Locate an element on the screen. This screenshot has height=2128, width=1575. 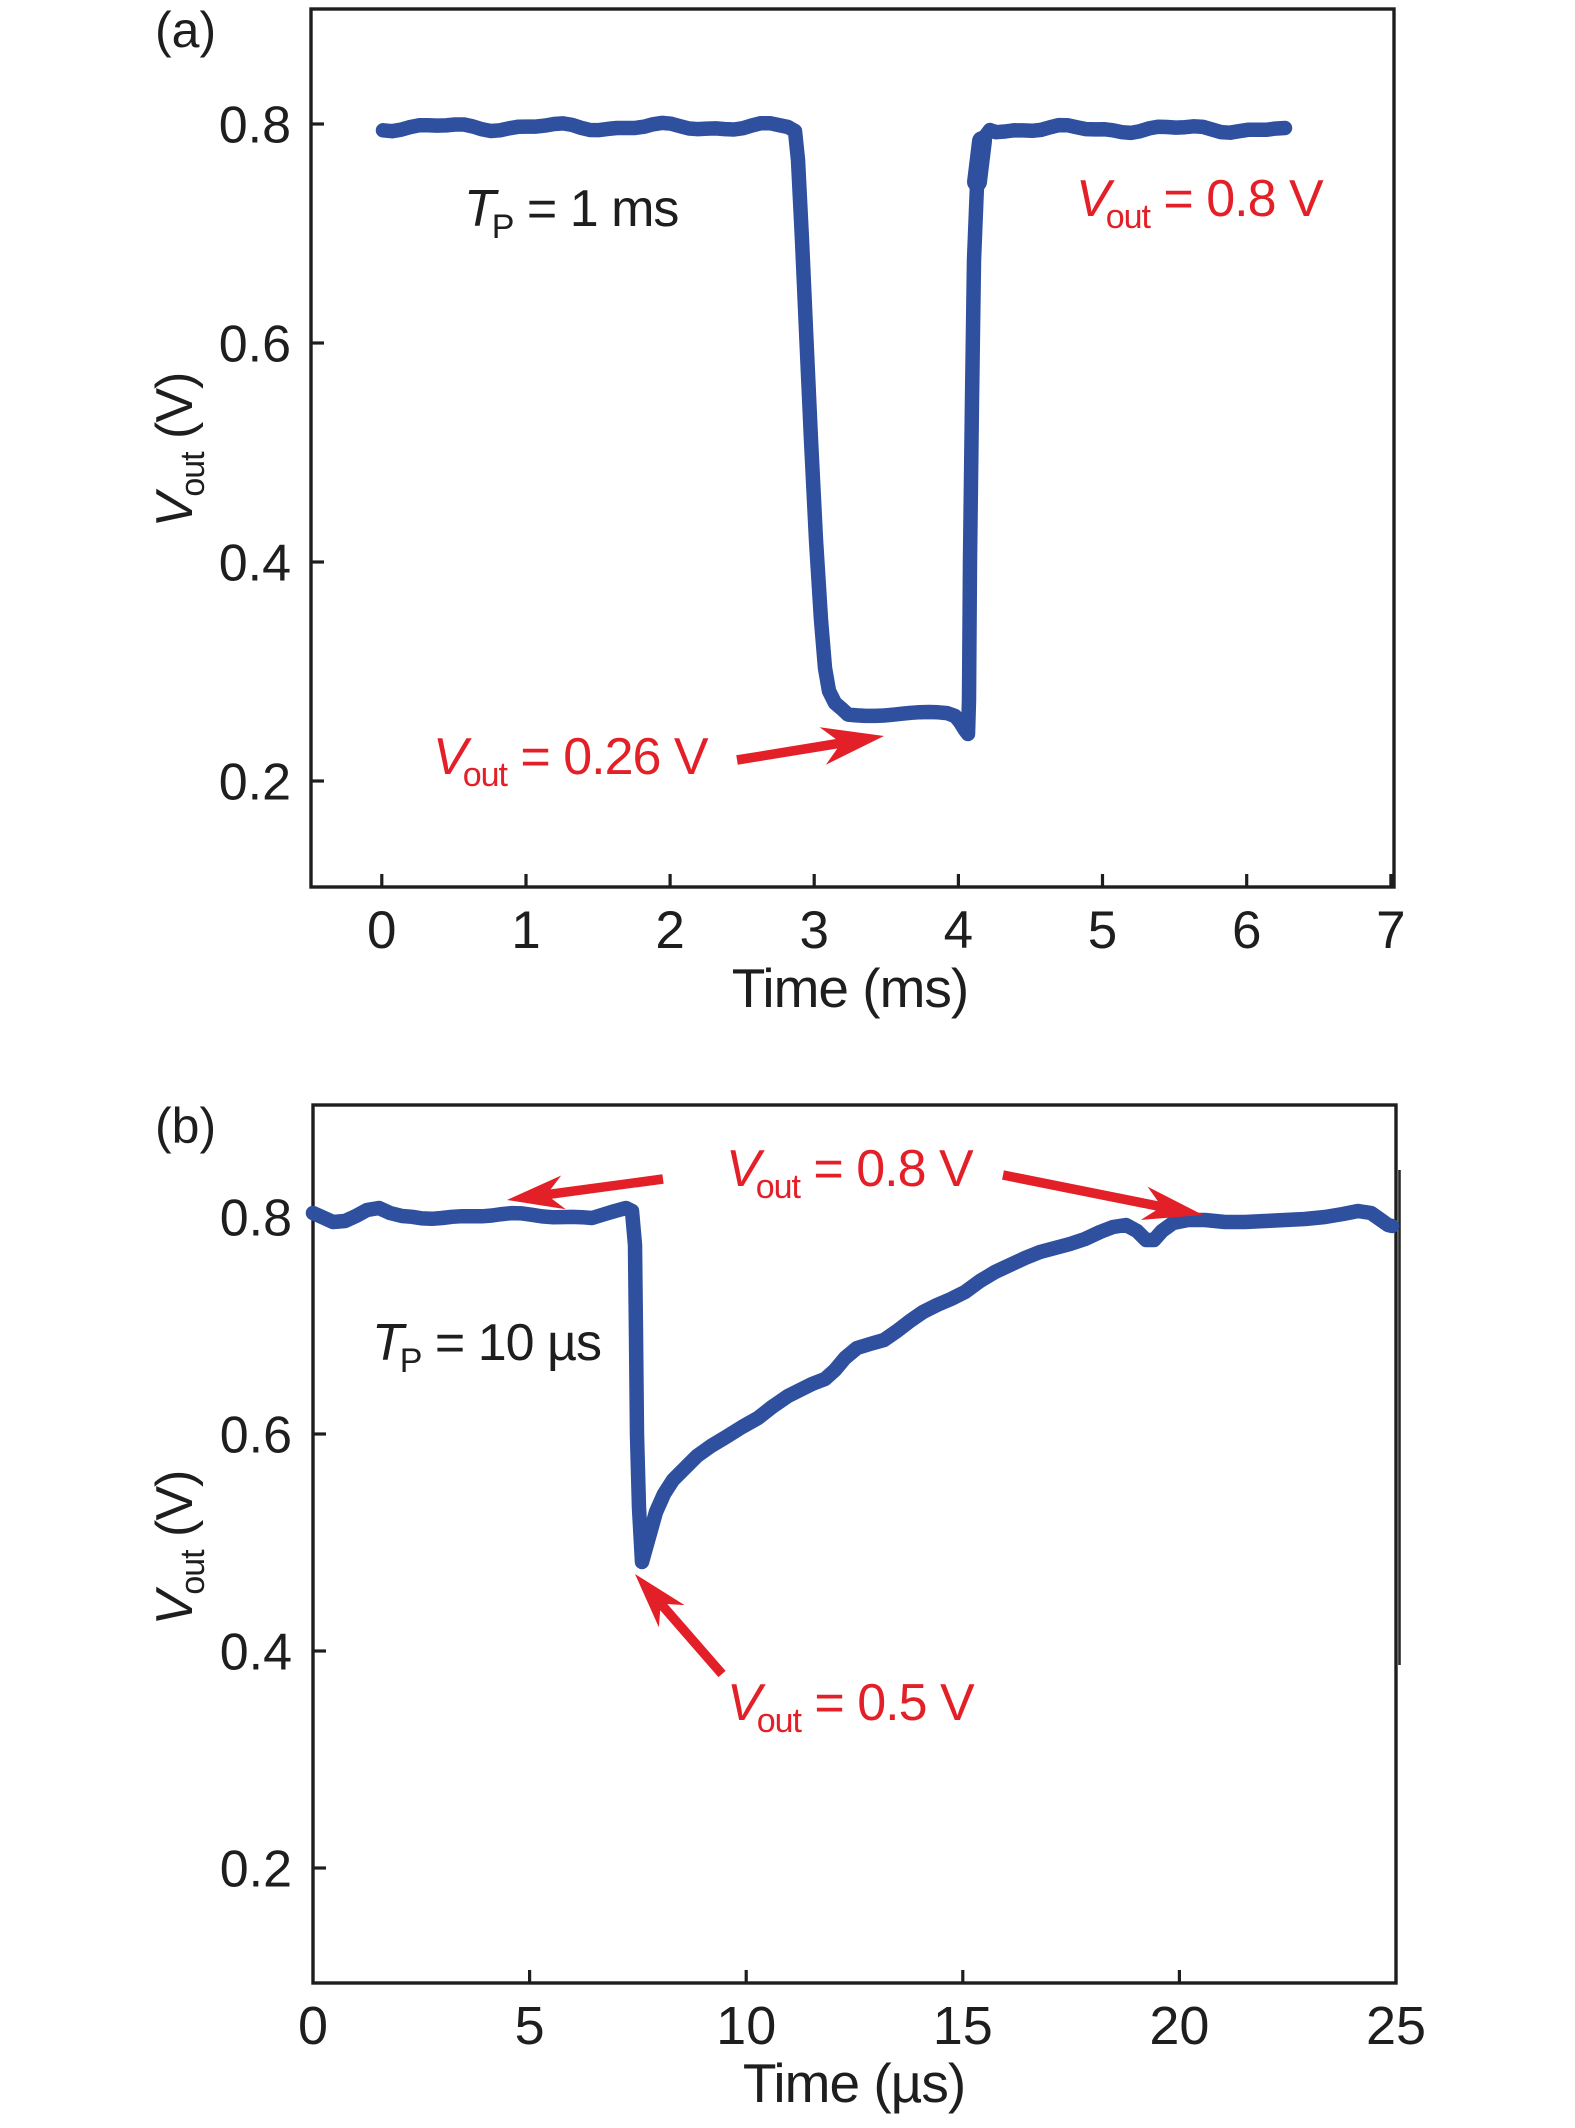
svg-text: (a) is located at coordinates (185, 30).